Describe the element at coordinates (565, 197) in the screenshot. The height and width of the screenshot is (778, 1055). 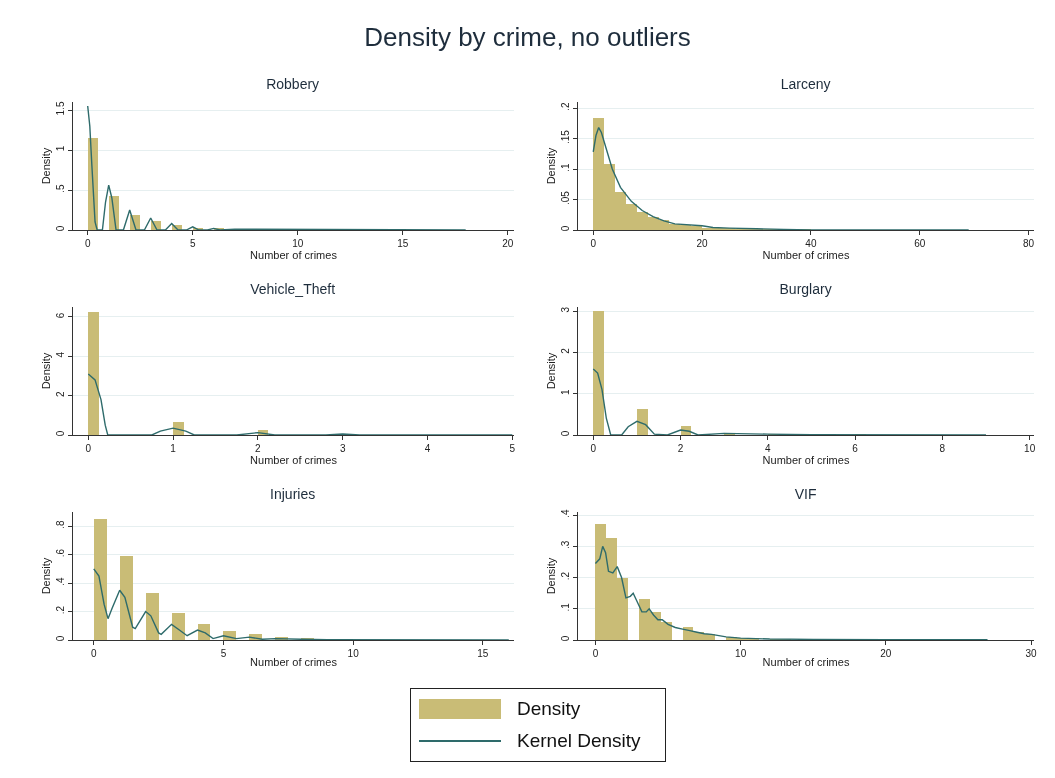
I see `y-tick-label: .05` at that location.